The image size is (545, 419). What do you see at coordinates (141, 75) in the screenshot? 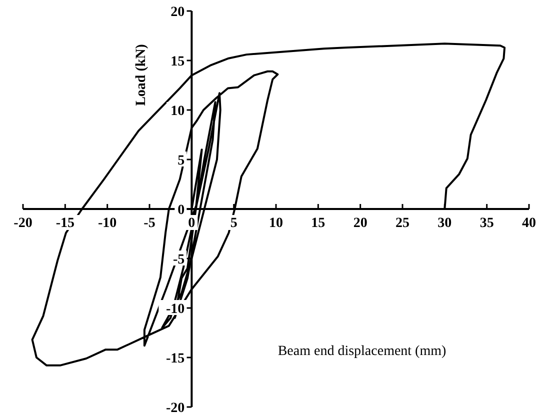
I see `y-axis-title: Load (kN)` at bounding box center [141, 75].